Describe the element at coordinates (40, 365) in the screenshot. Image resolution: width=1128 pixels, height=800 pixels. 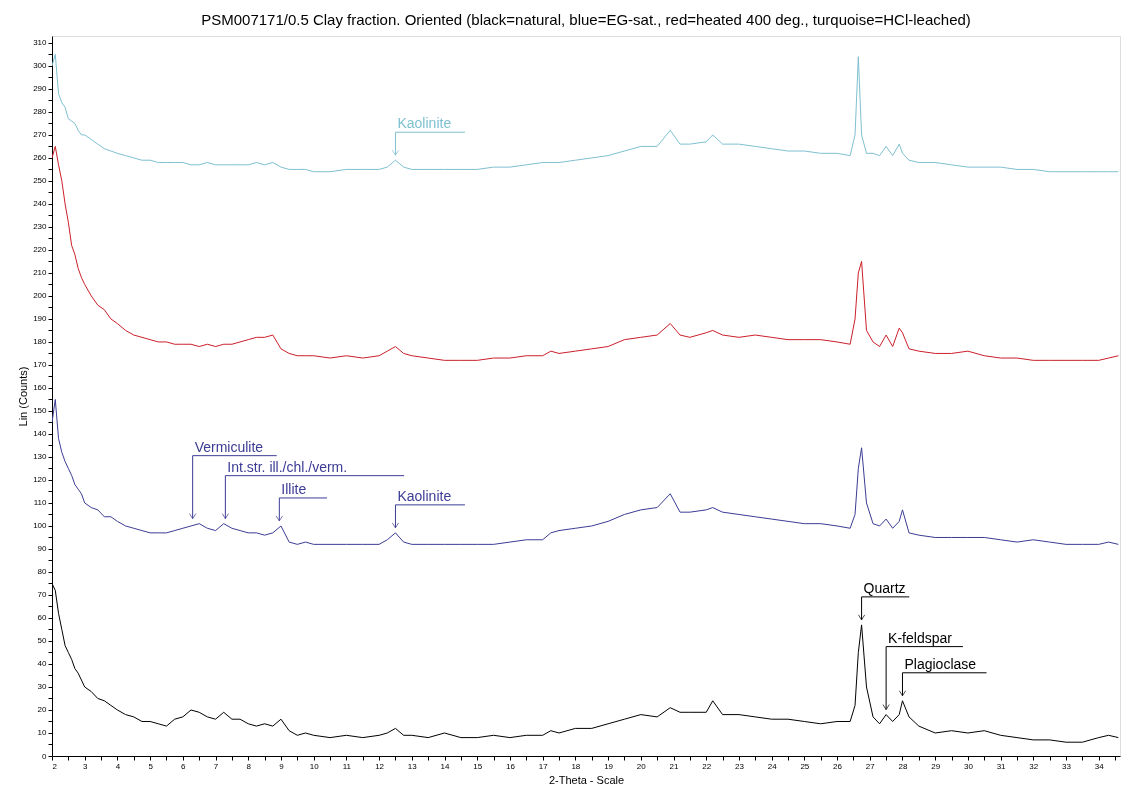
I see `y-tick-label: 170` at that location.